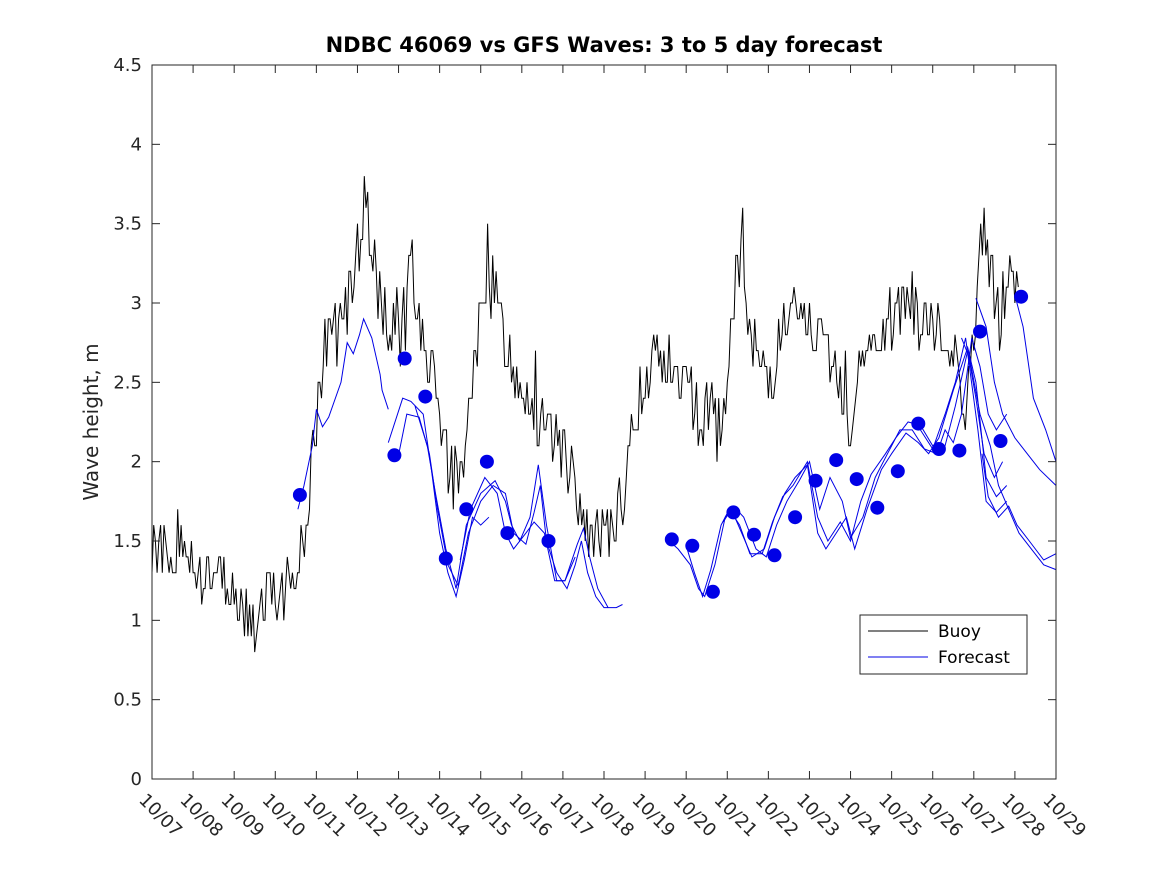  What do you see at coordinates (136, 462) in the screenshot?
I see `y-tick-label: 2` at bounding box center [136, 462].